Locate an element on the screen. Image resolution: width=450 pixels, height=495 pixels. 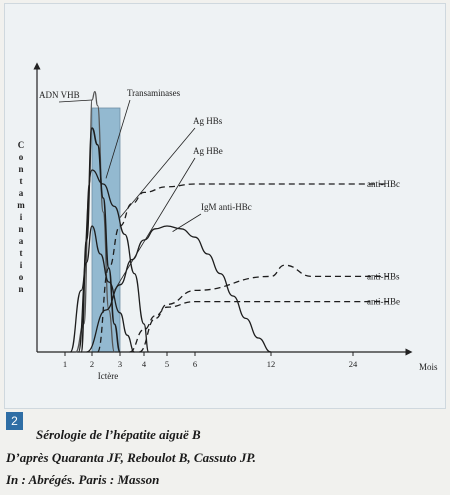
jaundice-label: Ictère is located at coordinates (108, 376).